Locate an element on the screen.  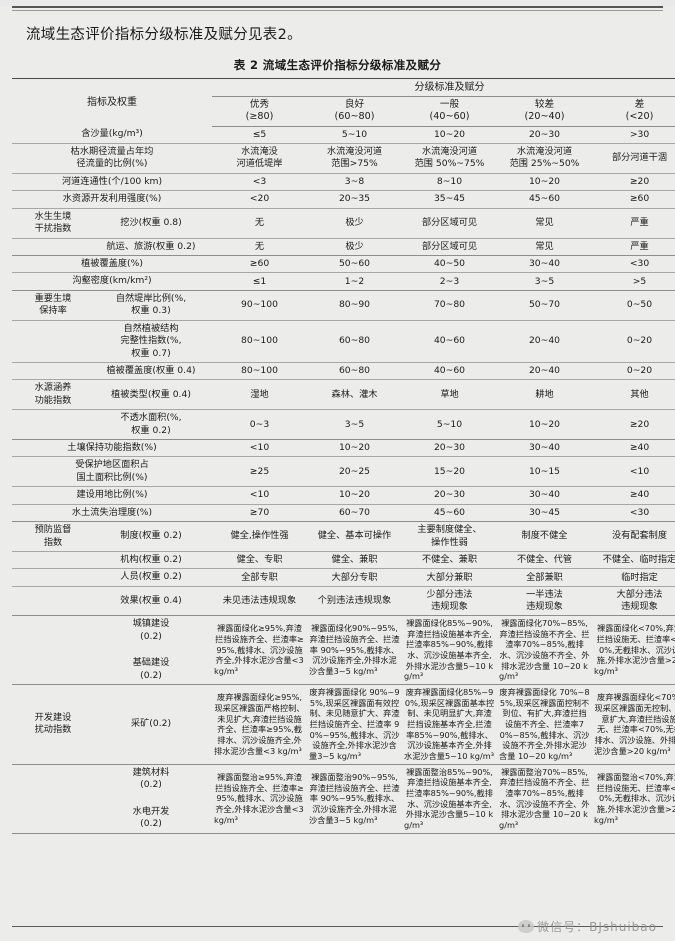
row-value: ≤5 is located at coordinates (259, 135).